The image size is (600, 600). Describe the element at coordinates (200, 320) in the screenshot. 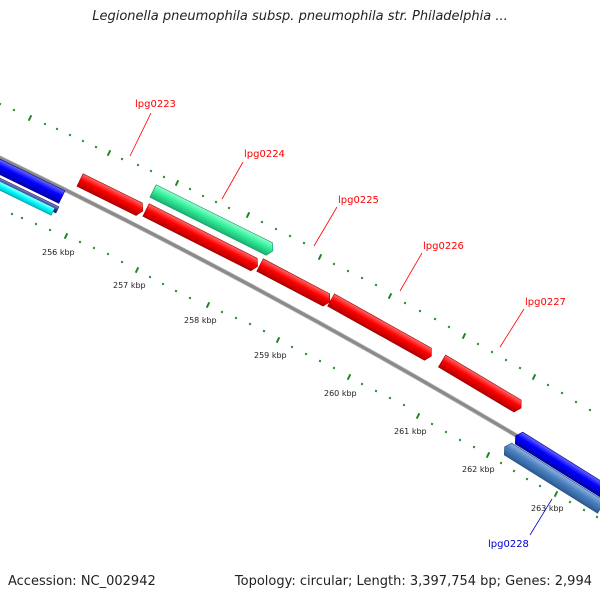

I see `kbp-label: 258 kbp` at that location.